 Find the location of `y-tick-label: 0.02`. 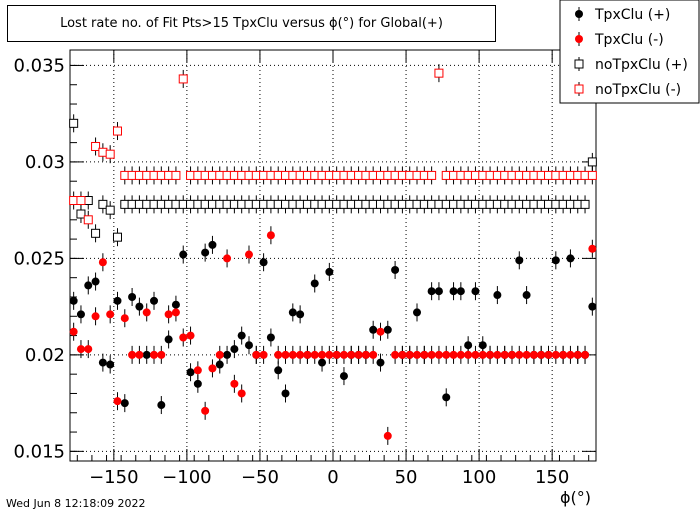

y-tick-label: 0.02 is located at coordinates (45, 355).